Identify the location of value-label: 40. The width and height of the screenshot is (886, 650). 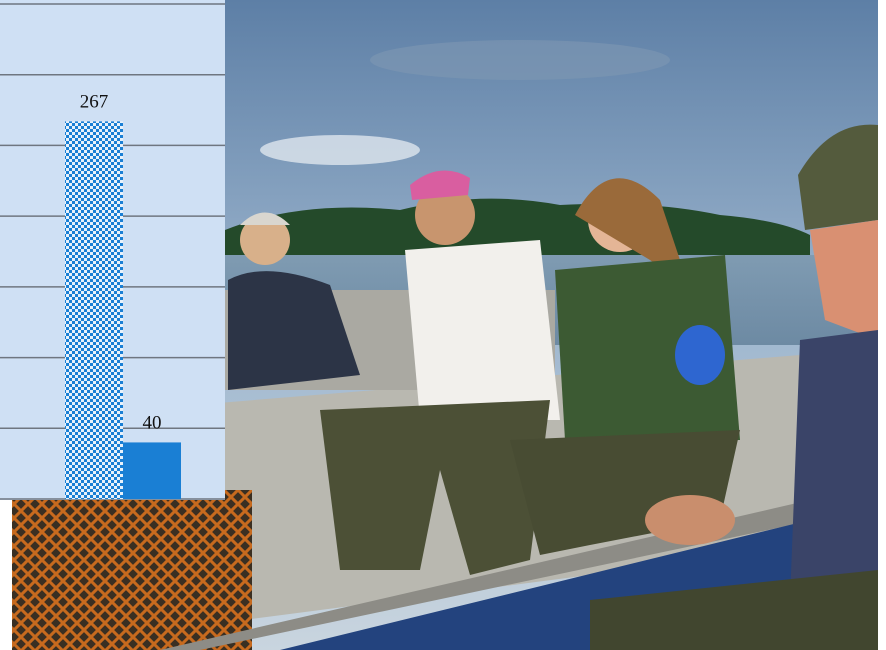
(152, 422).